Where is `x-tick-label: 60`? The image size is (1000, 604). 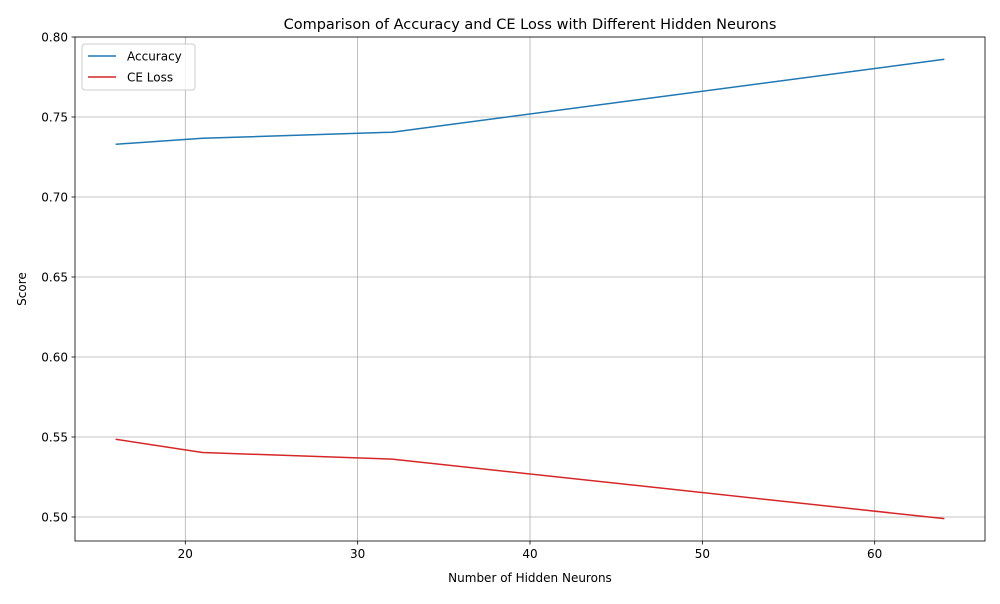 x-tick-label: 60 is located at coordinates (874, 554).